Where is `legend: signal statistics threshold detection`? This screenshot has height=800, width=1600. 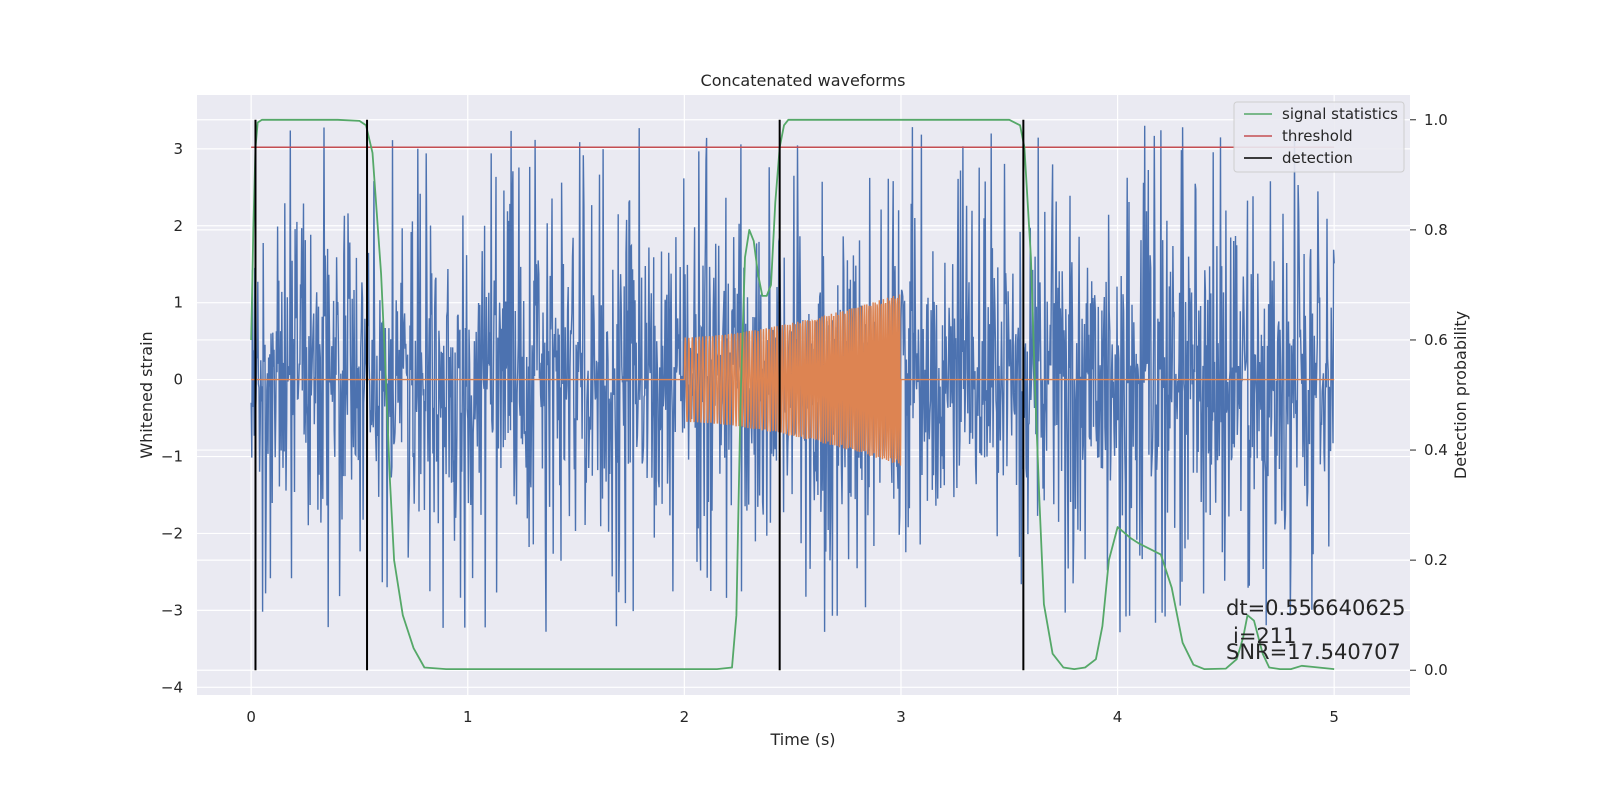
legend: signal statistics threshold detection is located at coordinates (1319, 137).